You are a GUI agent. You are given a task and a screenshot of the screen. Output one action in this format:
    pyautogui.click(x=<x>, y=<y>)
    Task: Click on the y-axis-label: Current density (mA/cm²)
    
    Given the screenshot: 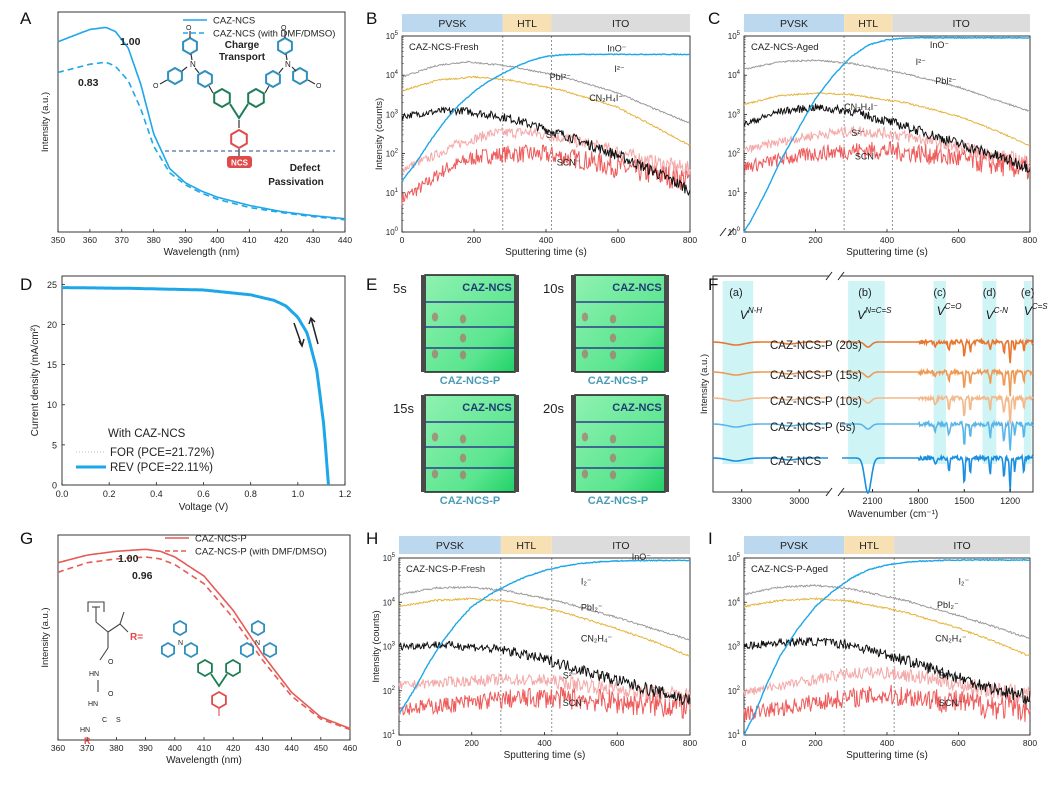 What is the action you would take?
    pyautogui.click(x=35, y=381)
    